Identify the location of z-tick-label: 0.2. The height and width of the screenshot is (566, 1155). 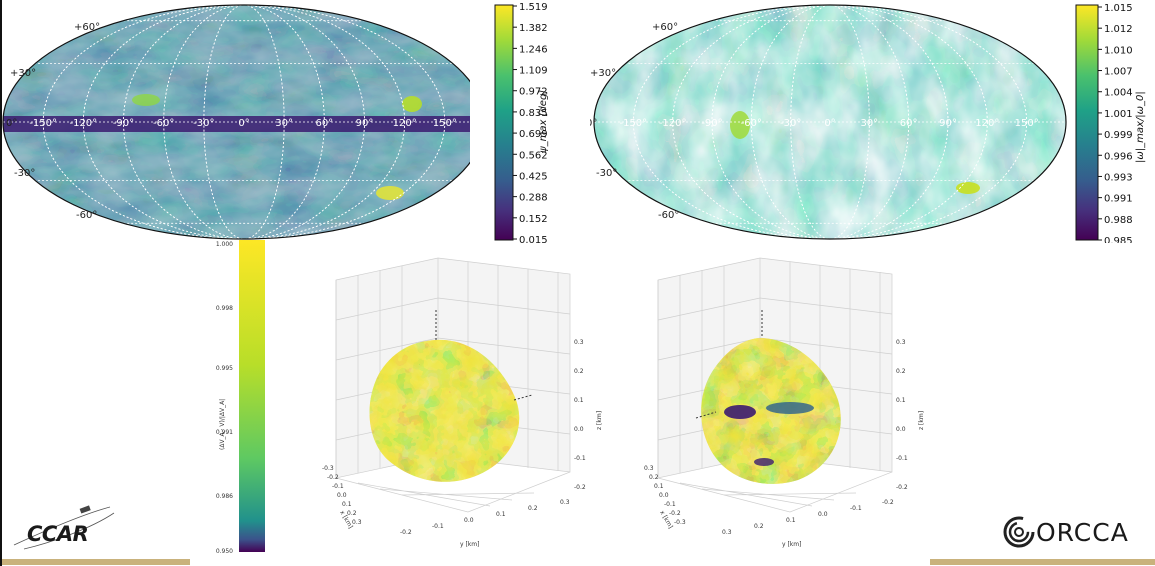
(901, 371).